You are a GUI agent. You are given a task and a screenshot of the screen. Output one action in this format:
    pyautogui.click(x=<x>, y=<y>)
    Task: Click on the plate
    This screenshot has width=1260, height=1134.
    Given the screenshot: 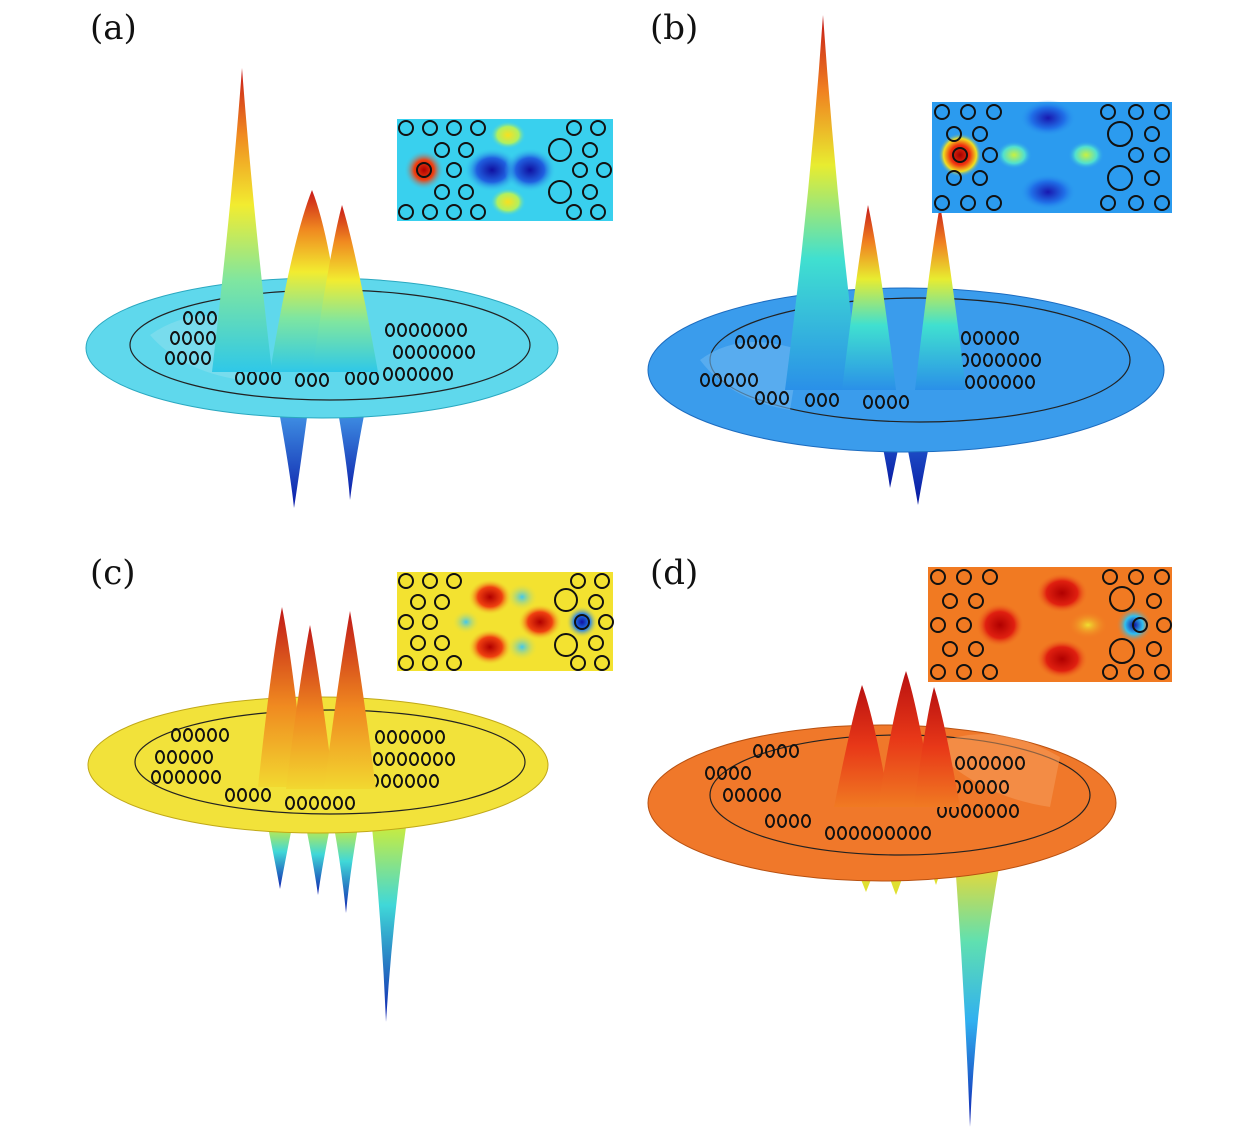 What is the action you would take?
    pyautogui.click(x=906, y=370)
    